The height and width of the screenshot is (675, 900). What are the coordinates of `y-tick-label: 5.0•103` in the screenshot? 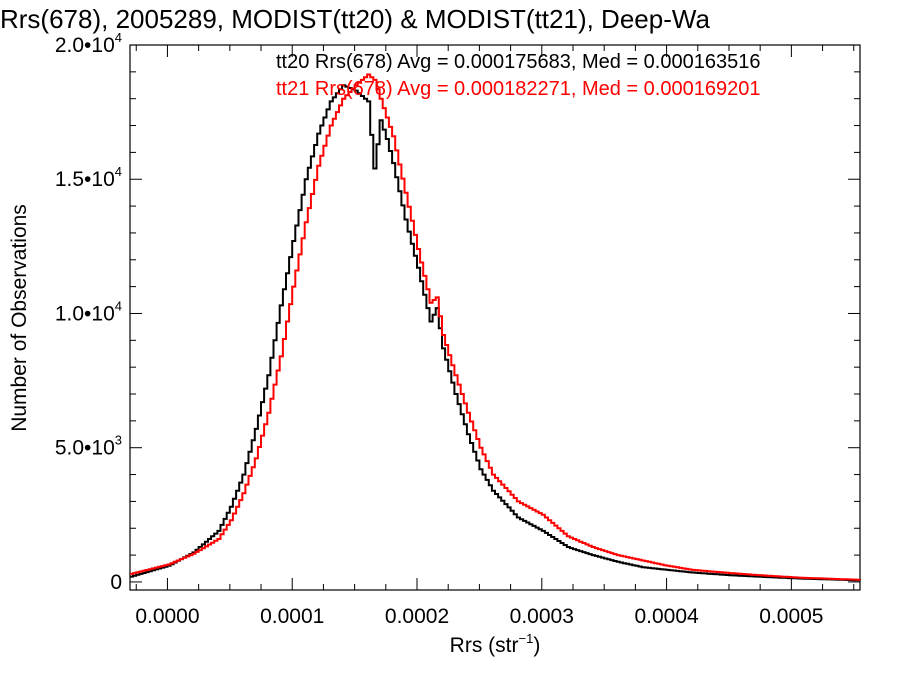 It's located at (88, 446).